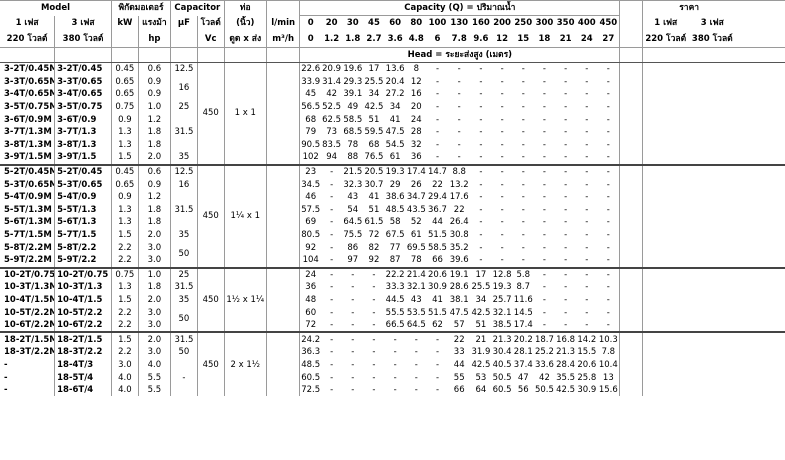 The image size is (785, 460). Describe the element at coordinates (481, 325) in the screenshot. I see `head-value: 51` at that location.